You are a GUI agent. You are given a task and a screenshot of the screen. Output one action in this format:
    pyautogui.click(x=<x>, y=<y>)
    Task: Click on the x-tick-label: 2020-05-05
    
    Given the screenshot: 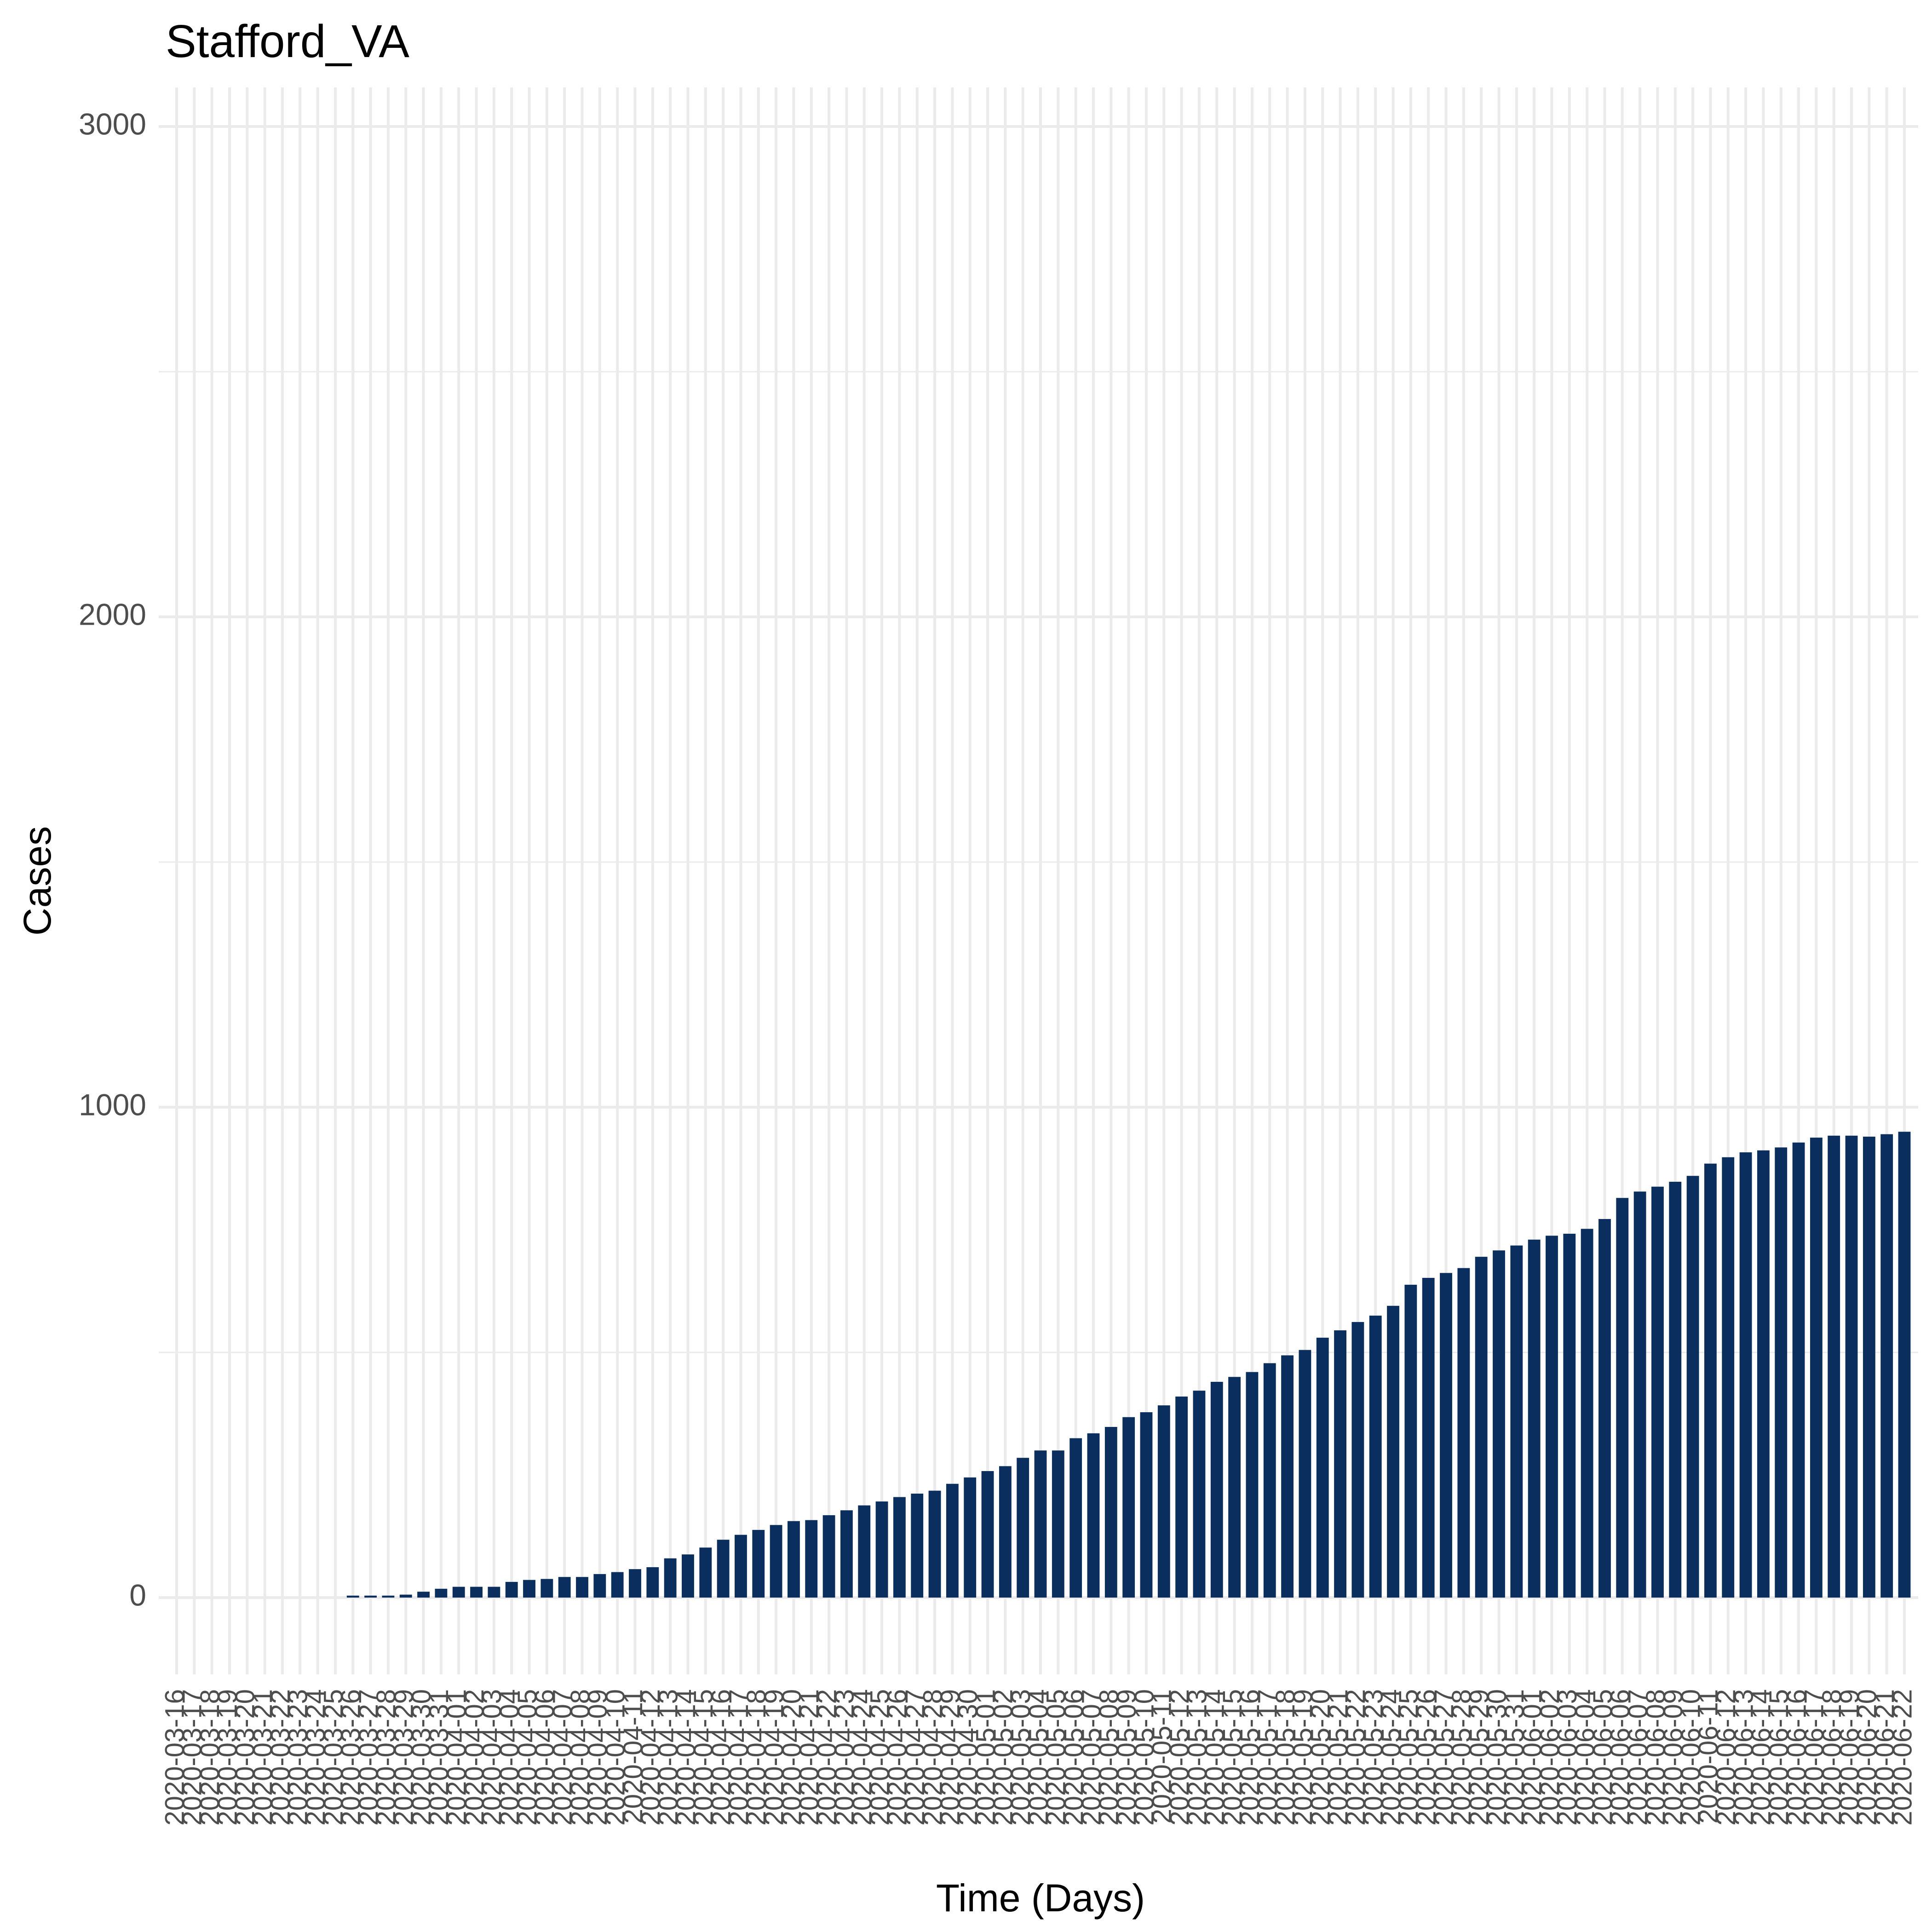 What is the action you would take?
    pyautogui.click(x=1056, y=1757)
    